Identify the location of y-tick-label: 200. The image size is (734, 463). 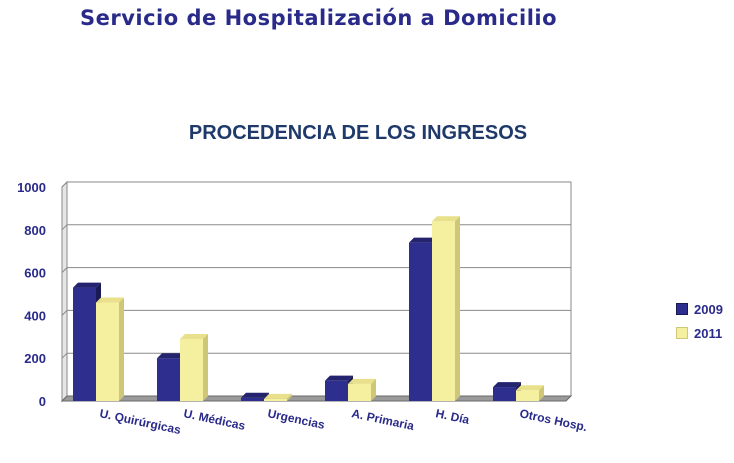
(35, 358).